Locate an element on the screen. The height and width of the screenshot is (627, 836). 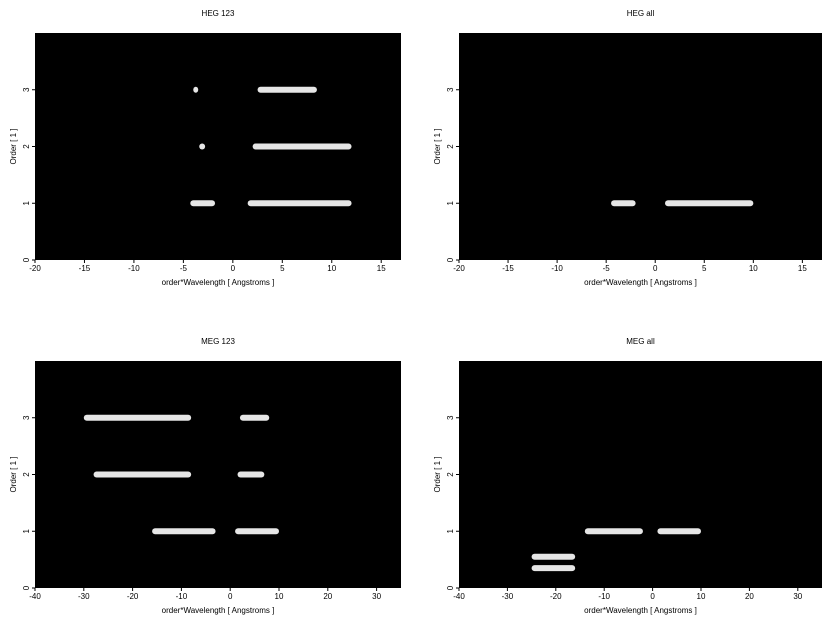
chart-title: MEG 123 is located at coordinates (218, 341).